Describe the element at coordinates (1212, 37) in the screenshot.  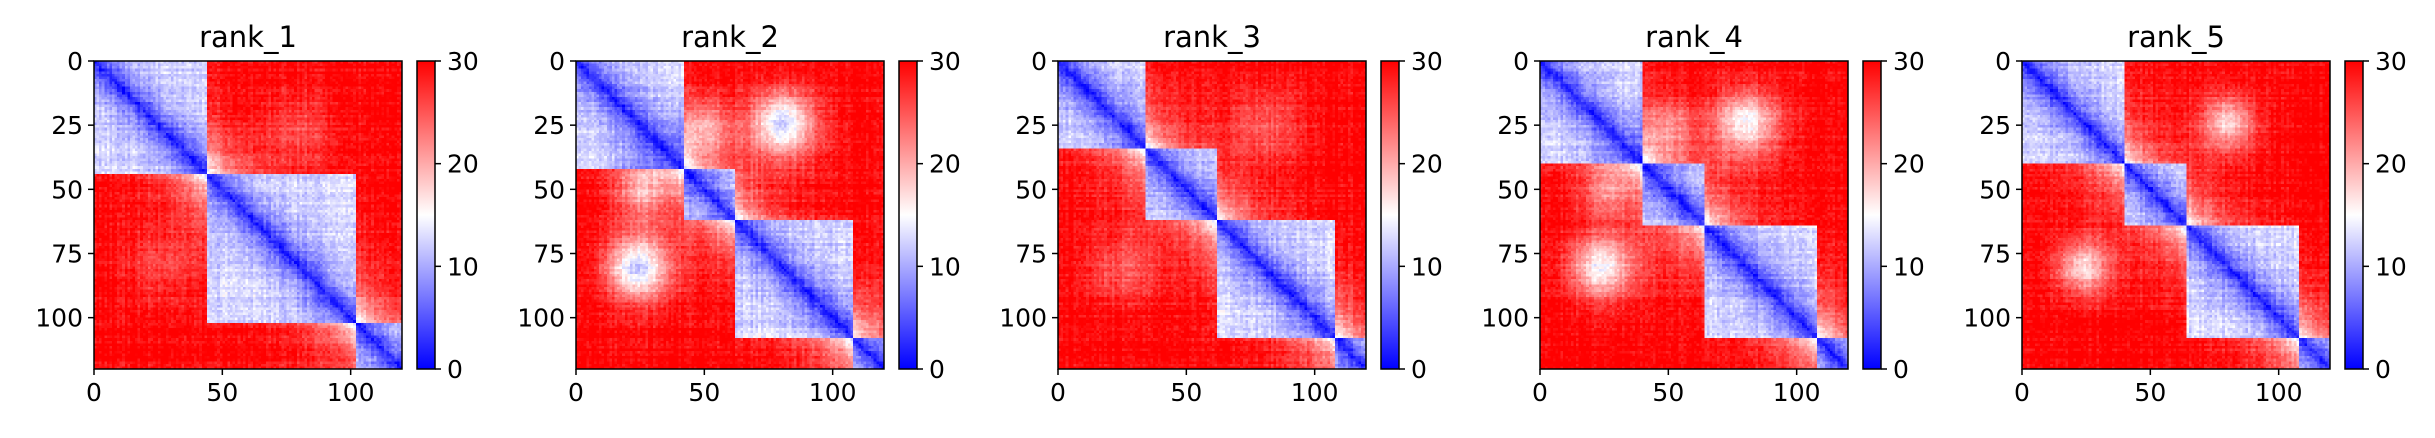
I see `panel-title: rank_3` at that location.